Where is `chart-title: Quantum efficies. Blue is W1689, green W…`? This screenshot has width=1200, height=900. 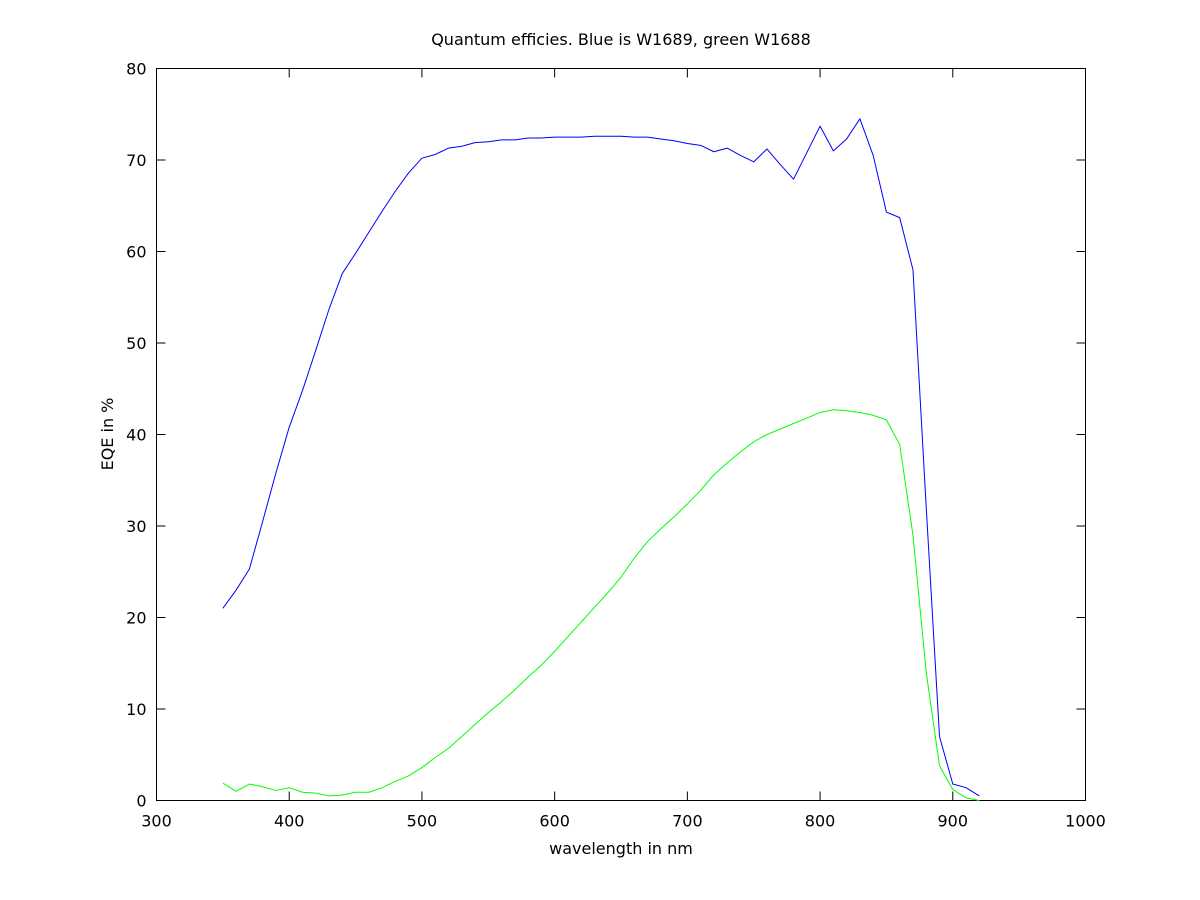
chart-title: Quantum efficies. Blue is W1689, green W… is located at coordinates (621, 39).